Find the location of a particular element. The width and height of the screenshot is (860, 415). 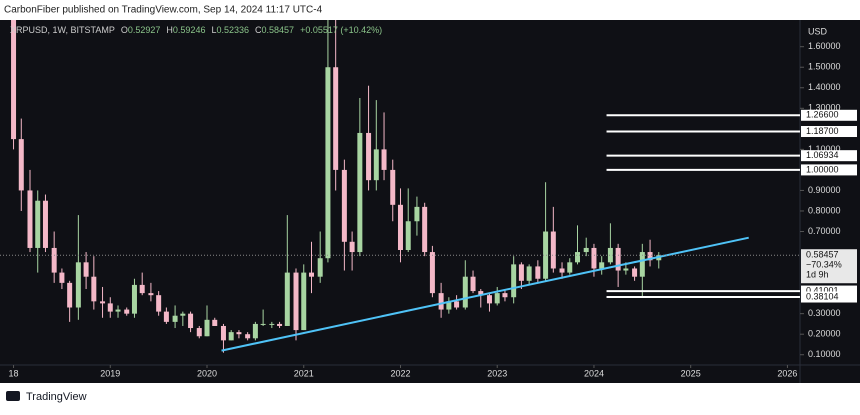

x-tick-label: 2024 is located at coordinates (594, 373).